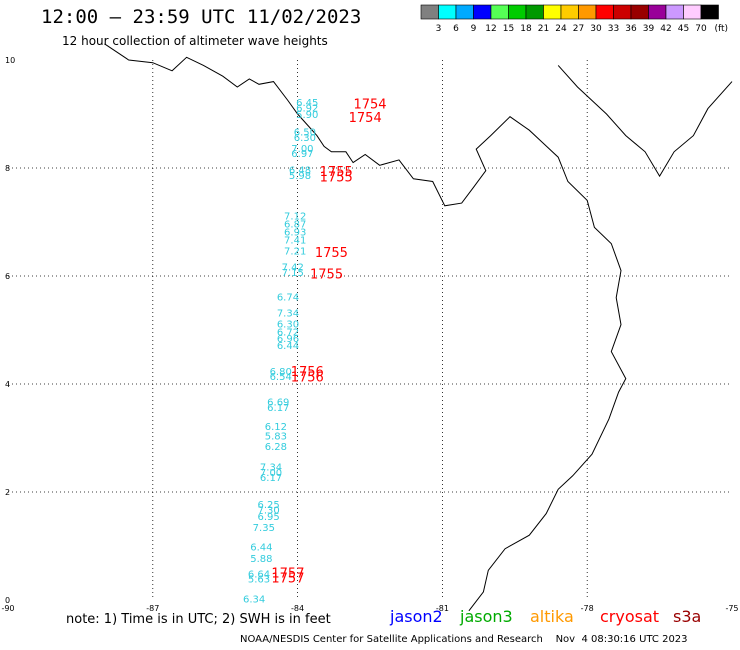  Describe the element at coordinates (297, 608) in the screenshot. I see `lon-tick-label: -84` at that location.